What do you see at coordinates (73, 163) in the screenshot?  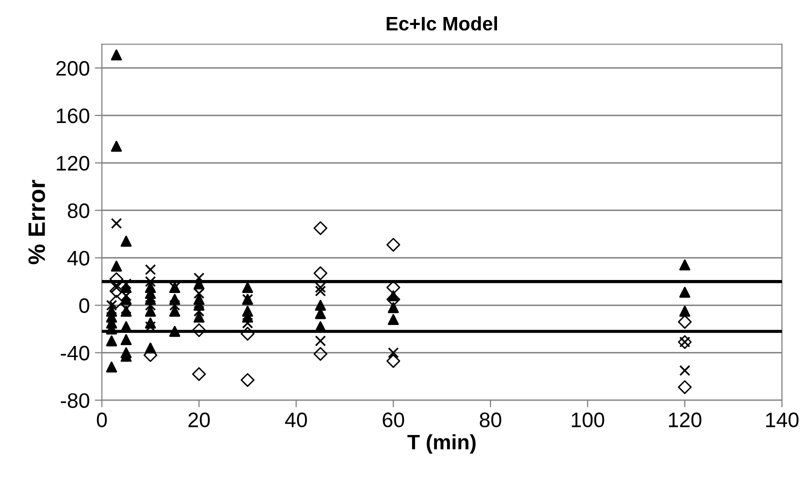 I see `y-tick-label: 120` at bounding box center [73, 163].